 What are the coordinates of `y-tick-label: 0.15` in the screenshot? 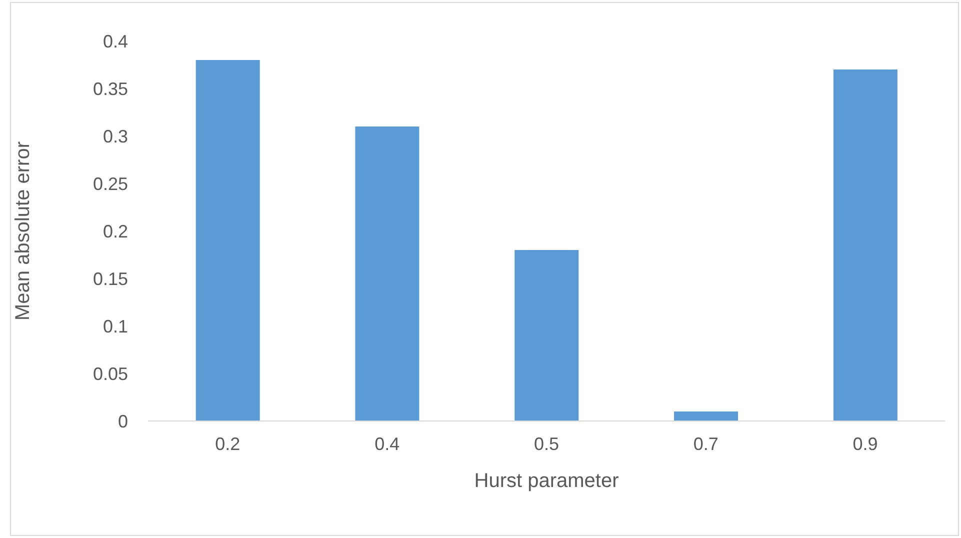 It's located at (110, 278).